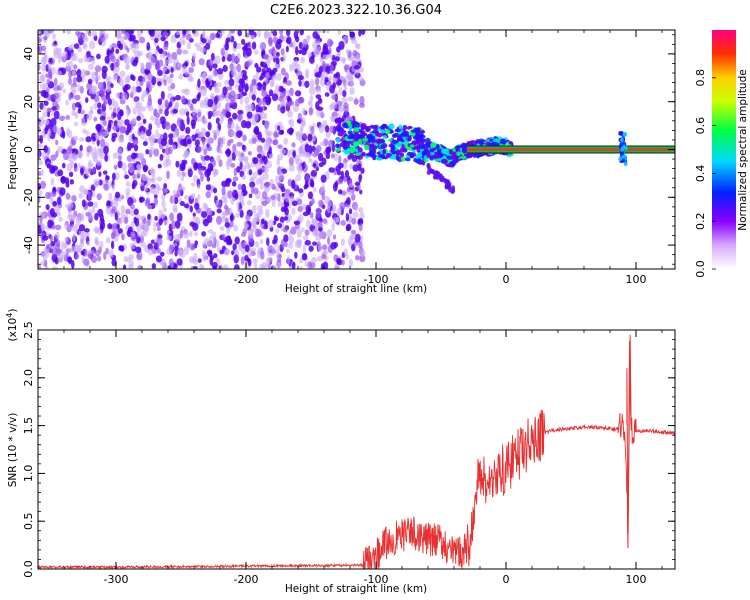 The height and width of the screenshot is (600, 750). I want to click on spike-point, so click(621, 133).